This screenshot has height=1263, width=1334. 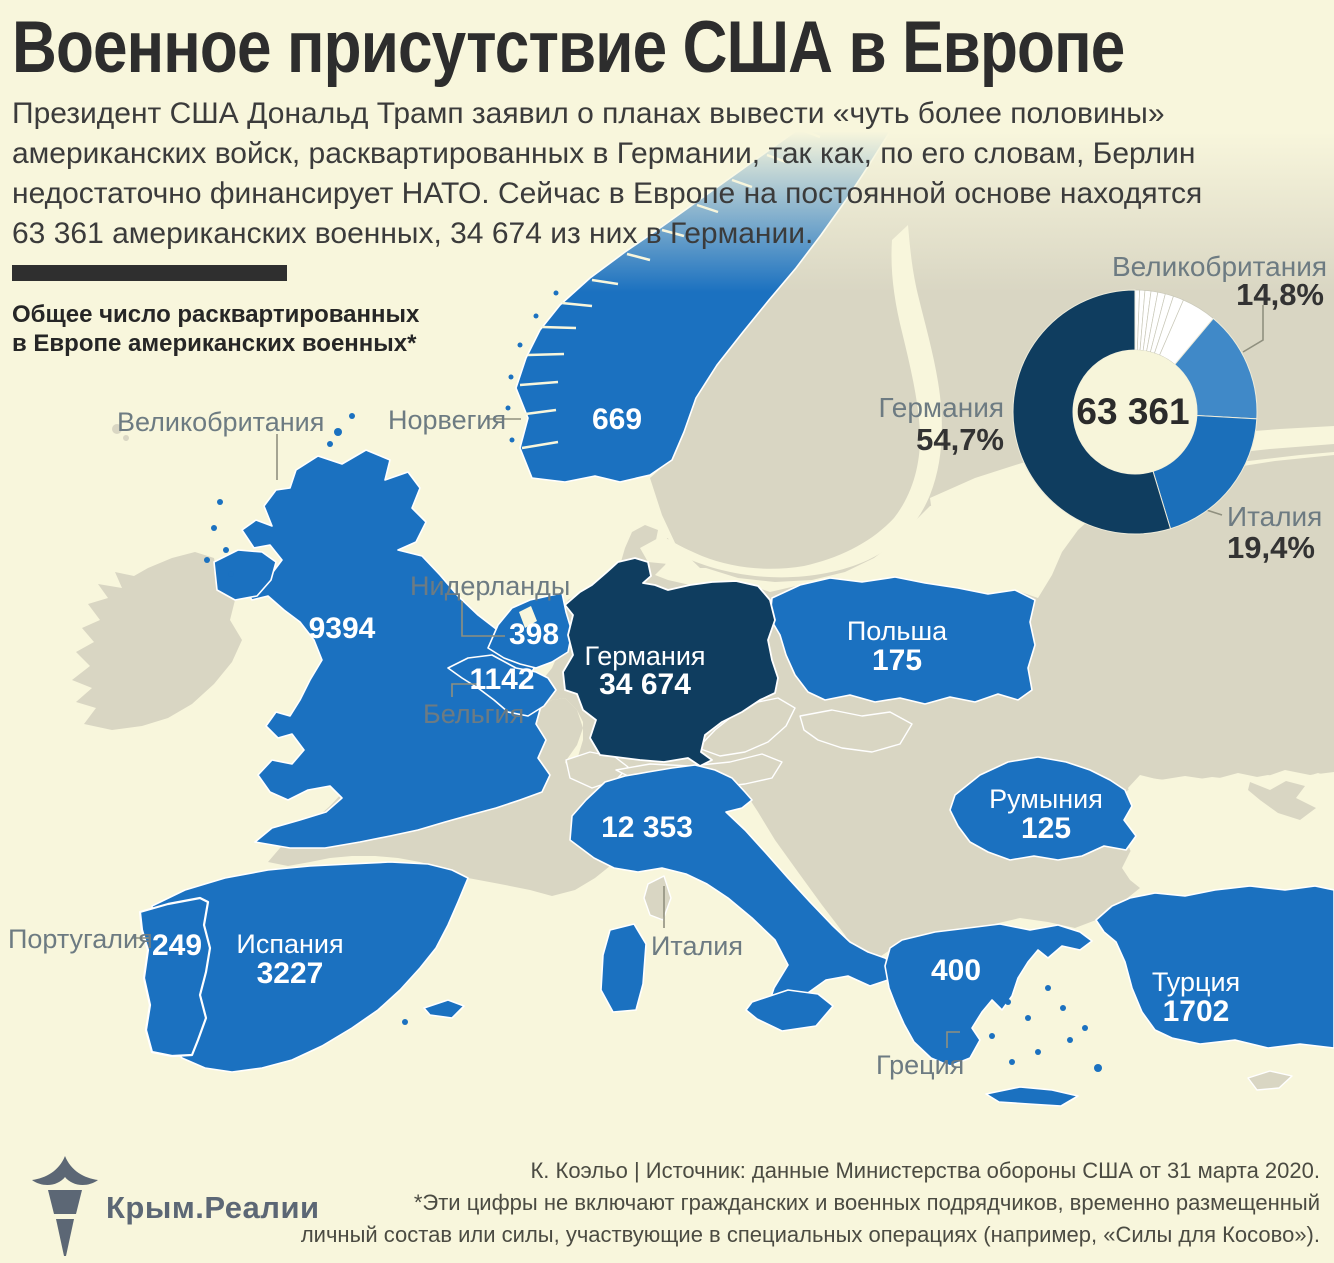 I want to click on map-value-greece: 400, so click(x=956, y=970).